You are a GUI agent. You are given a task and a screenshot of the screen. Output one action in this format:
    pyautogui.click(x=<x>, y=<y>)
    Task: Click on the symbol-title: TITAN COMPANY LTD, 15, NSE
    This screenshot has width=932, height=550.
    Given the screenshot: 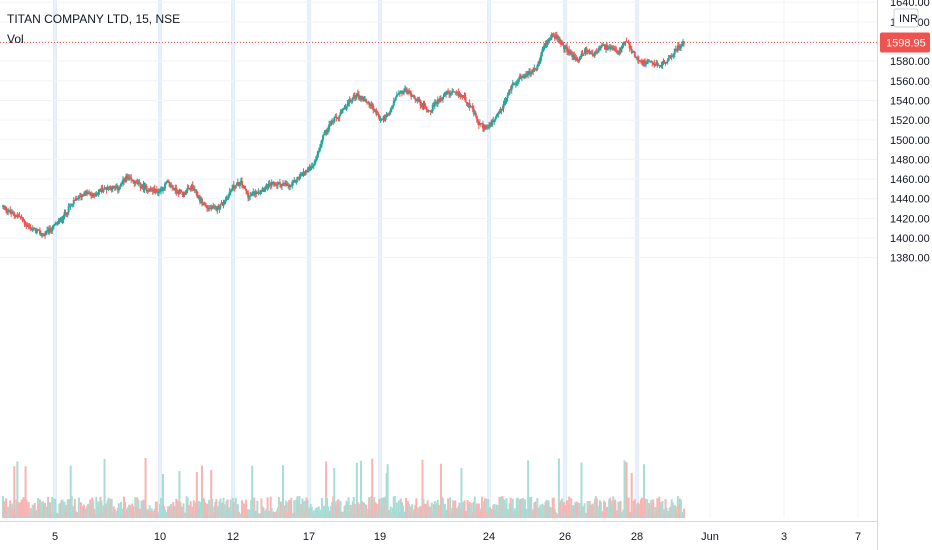 What is the action you would take?
    pyautogui.click(x=94, y=19)
    